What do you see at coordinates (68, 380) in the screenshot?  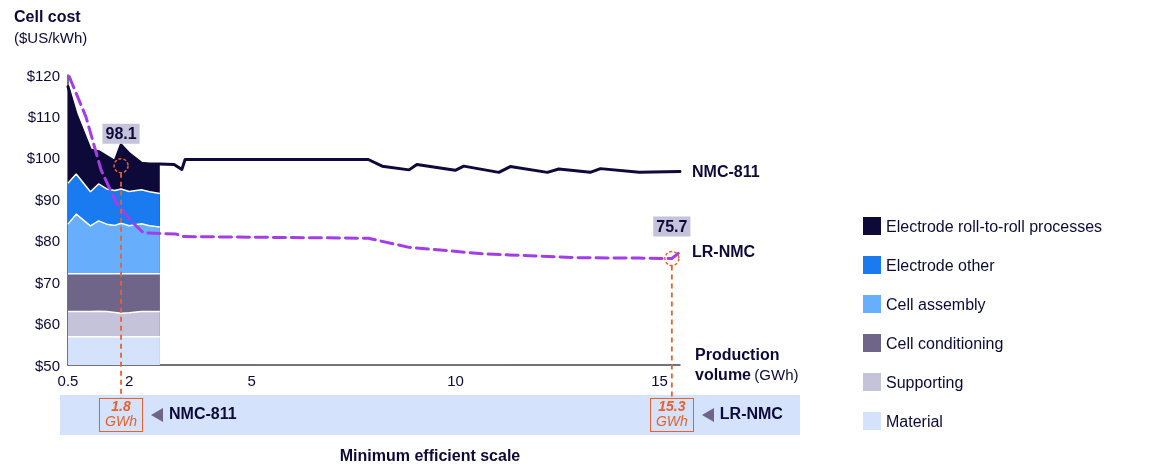 I see `x-tick-label: 0.5` at bounding box center [68, 380].